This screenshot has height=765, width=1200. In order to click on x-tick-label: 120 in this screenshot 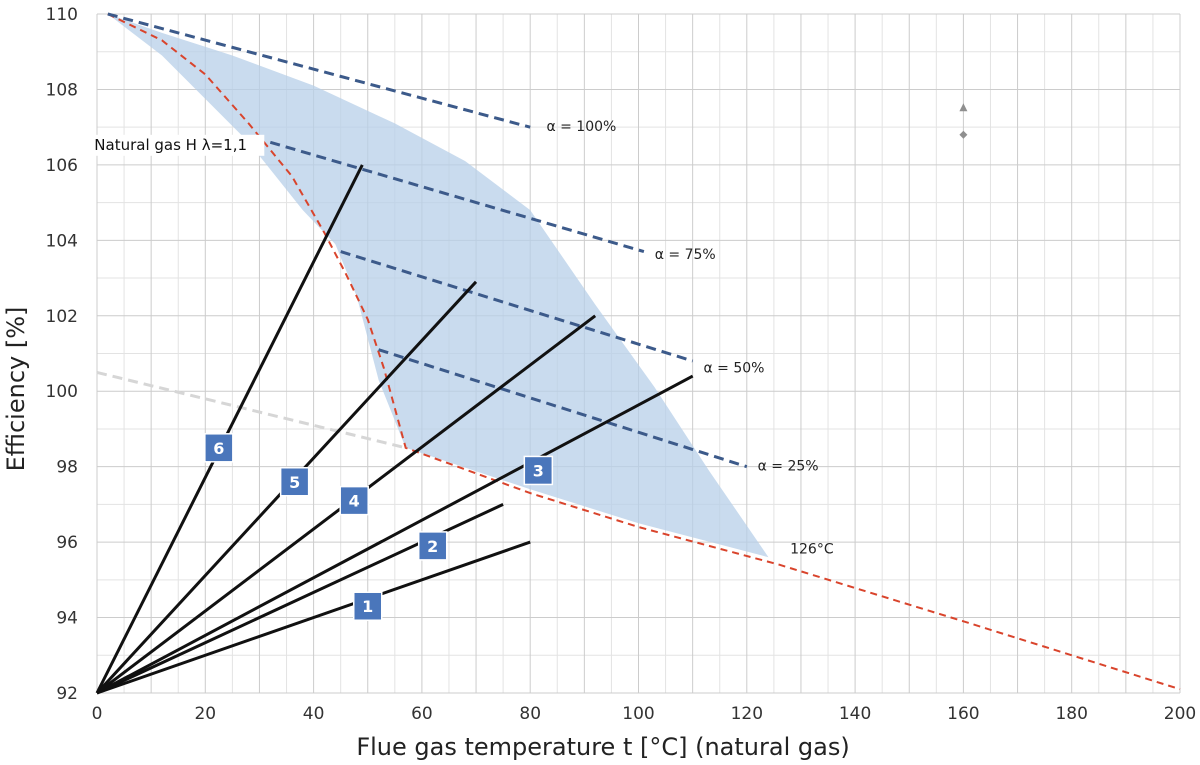, I will do `click(747, 714)`.